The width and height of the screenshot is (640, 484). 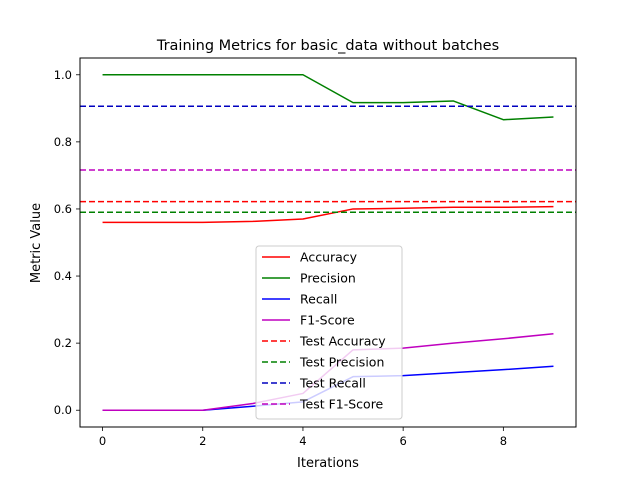 What do you see at coordinates (328, 214) in the screenshot?
I see `series-line-accuracy` at bounding box center [328, 214].